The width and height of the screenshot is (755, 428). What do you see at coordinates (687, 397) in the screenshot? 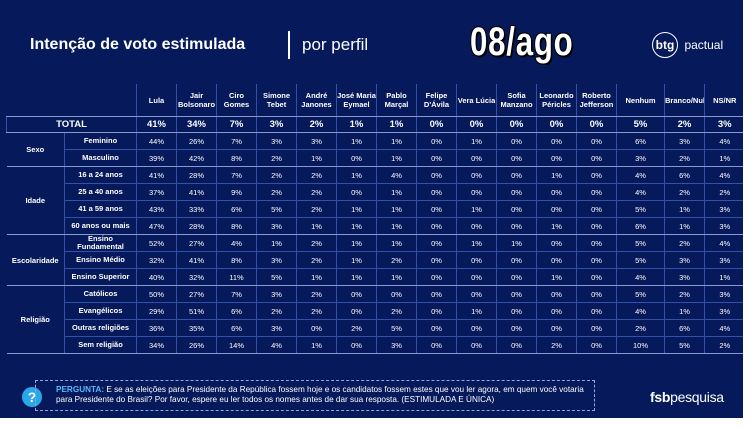
I see `fsb-pesquisa-logo: fsbpesquisa` at bounding box center [687, 397].